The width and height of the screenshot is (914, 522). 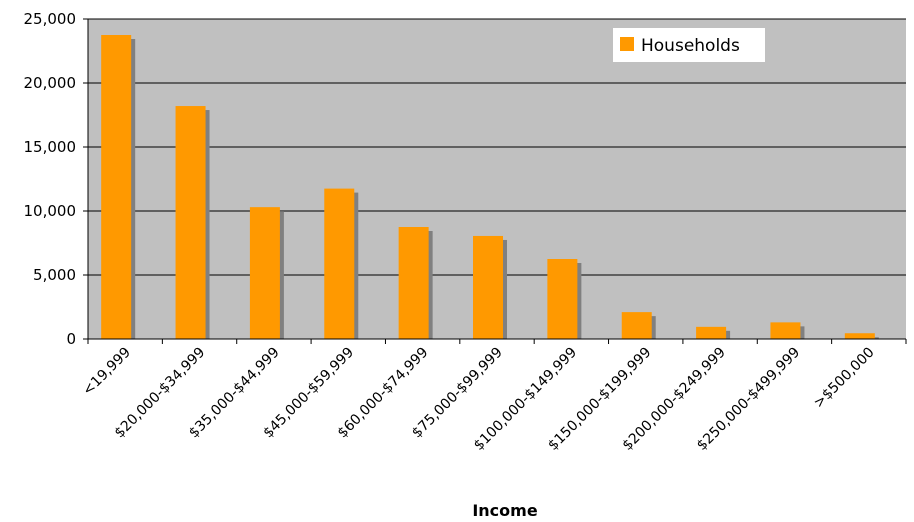 What do you see at coordinates (54, 275) in the screenshot?
I see `y-tick-label: 5,000` at bounding box center [54, 275].